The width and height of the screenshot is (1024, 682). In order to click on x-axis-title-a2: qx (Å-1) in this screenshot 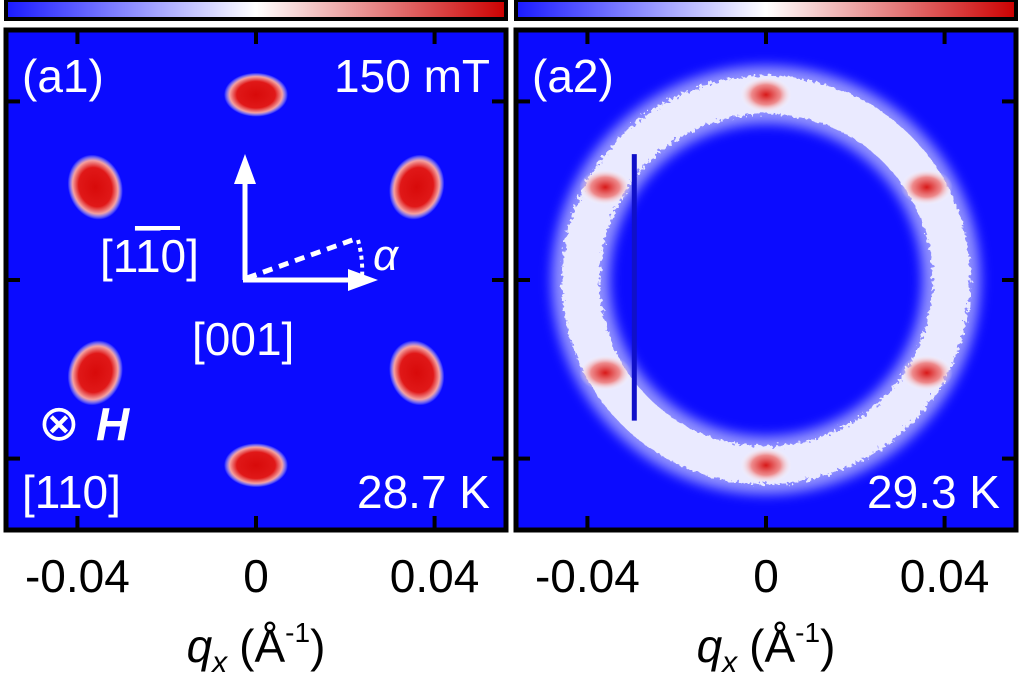, I will do `click(766, 648)`.